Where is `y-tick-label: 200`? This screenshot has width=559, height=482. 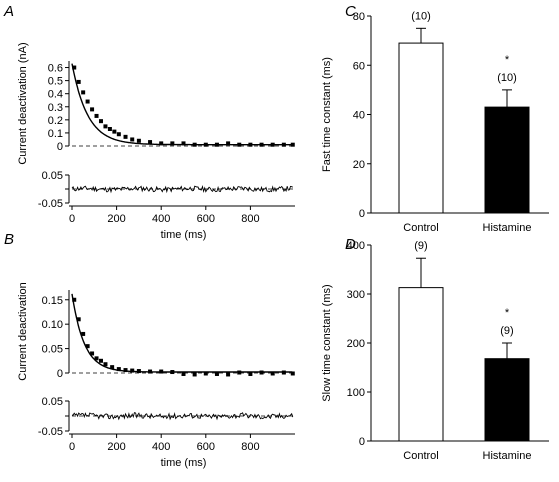 y-tick-label: 200 is located at coordinates (356, 344).